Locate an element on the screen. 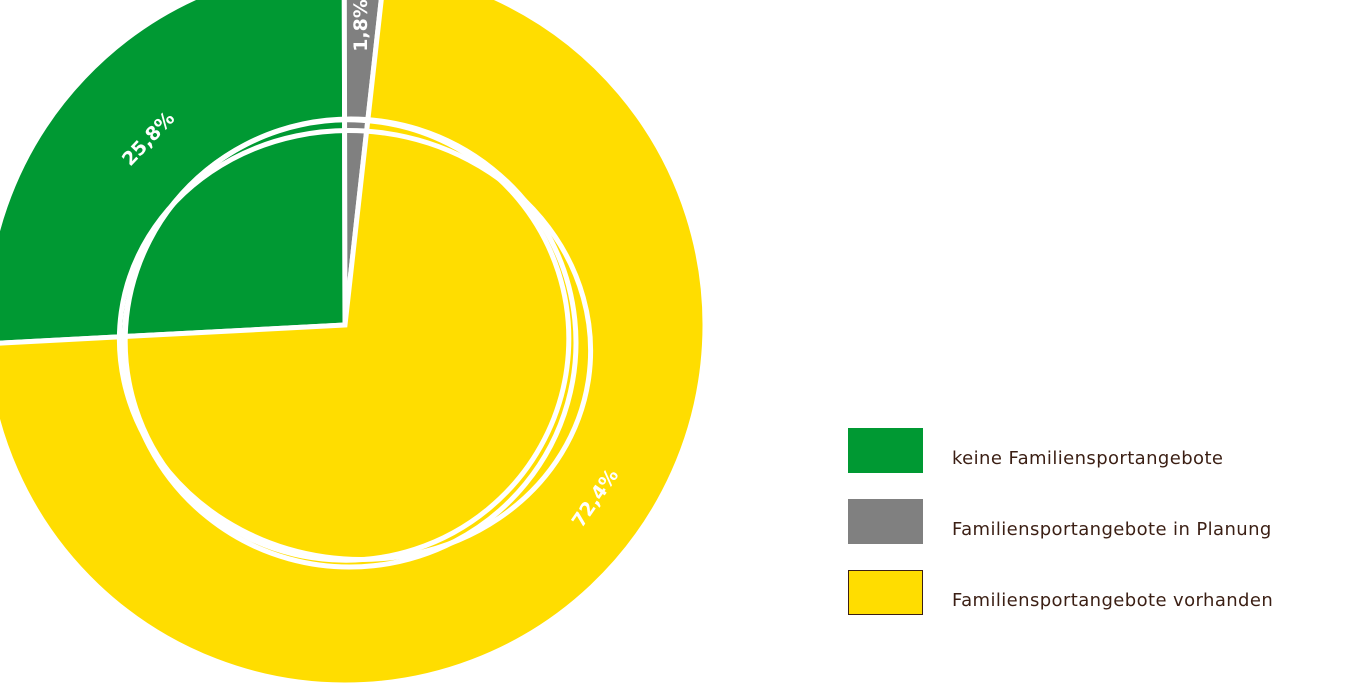 The height and width of the screenshot is (698, 1346). pie-slice is located at coordinates (174, 173).